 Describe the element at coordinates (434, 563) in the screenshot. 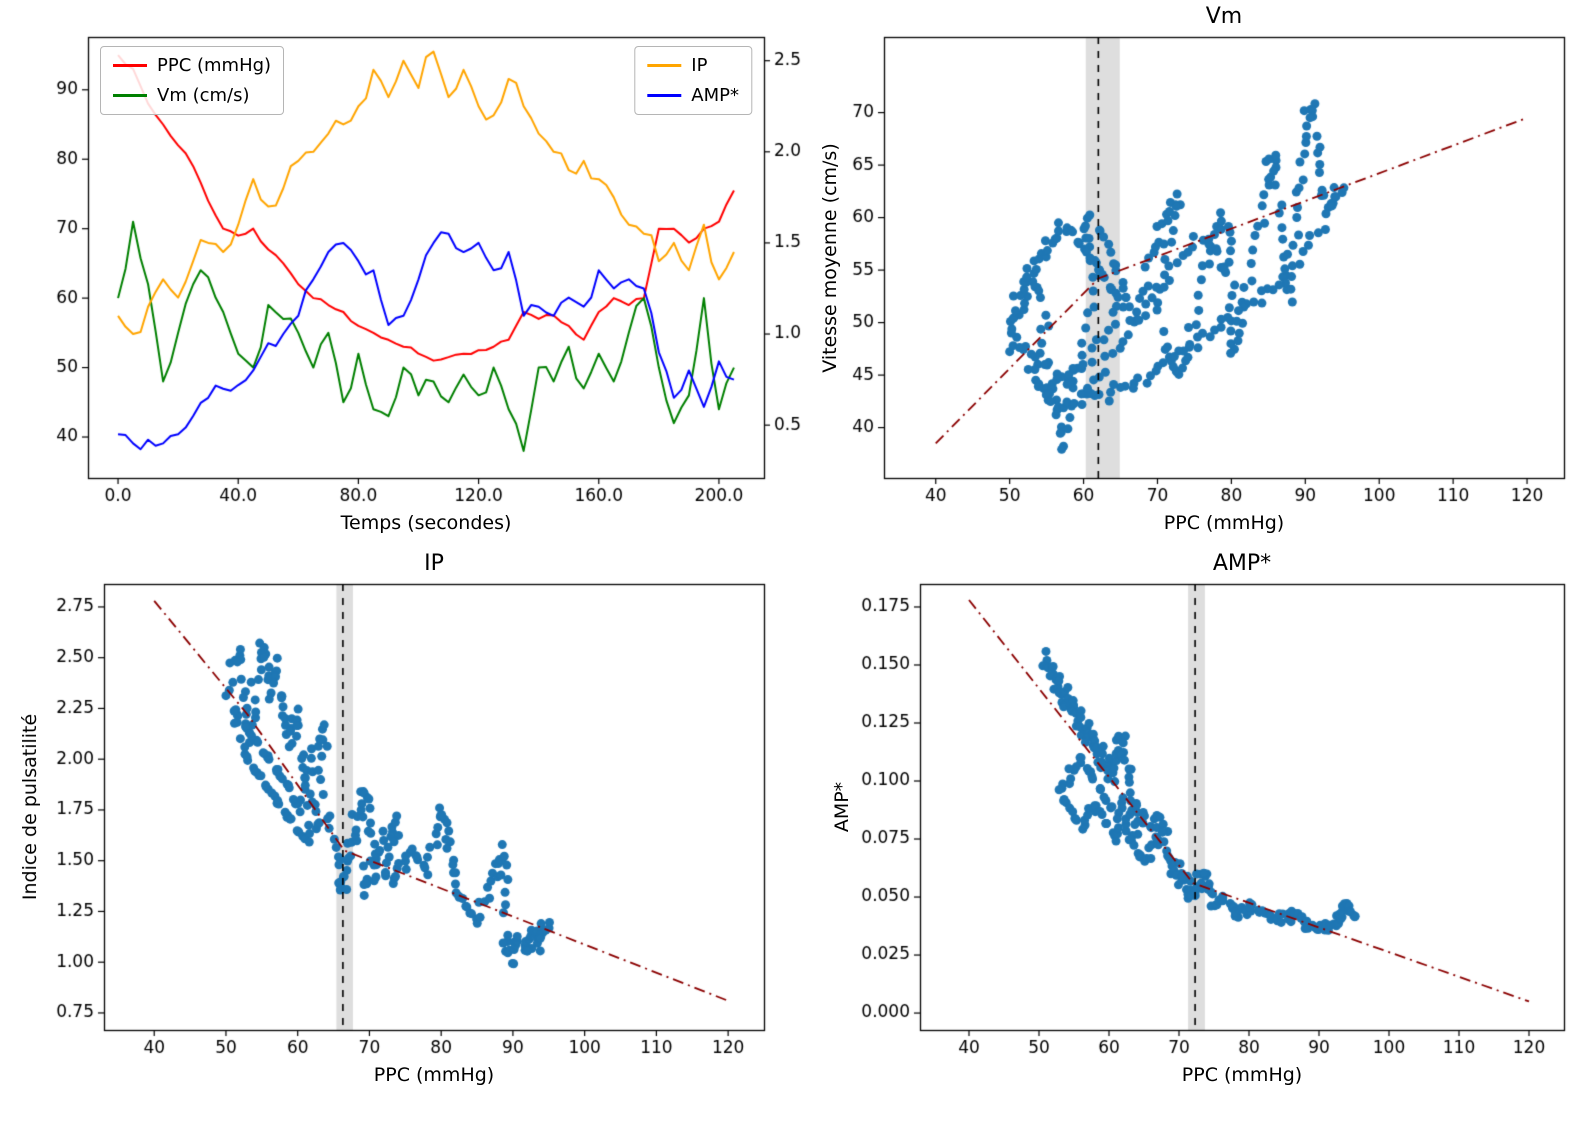

I see `chart-title-ip: IP` at that location.